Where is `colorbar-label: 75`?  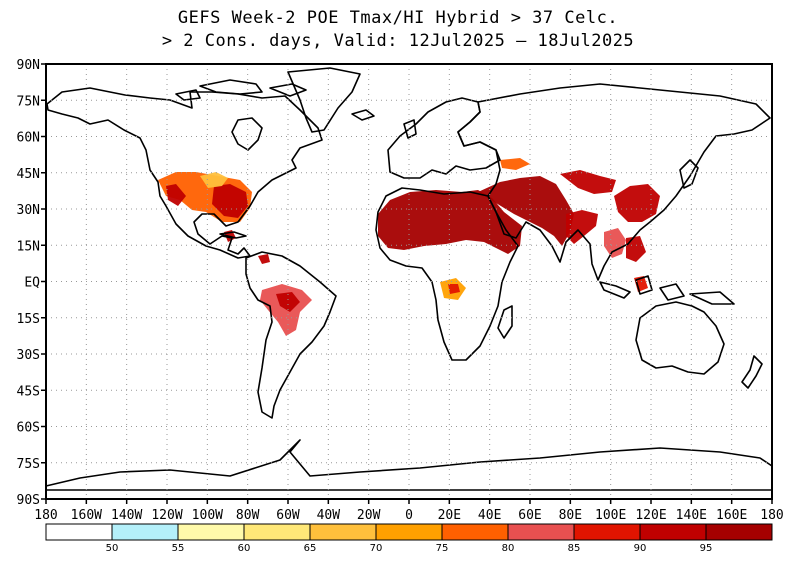
colorbar-label: 75 is located at coordinates (442, 548).